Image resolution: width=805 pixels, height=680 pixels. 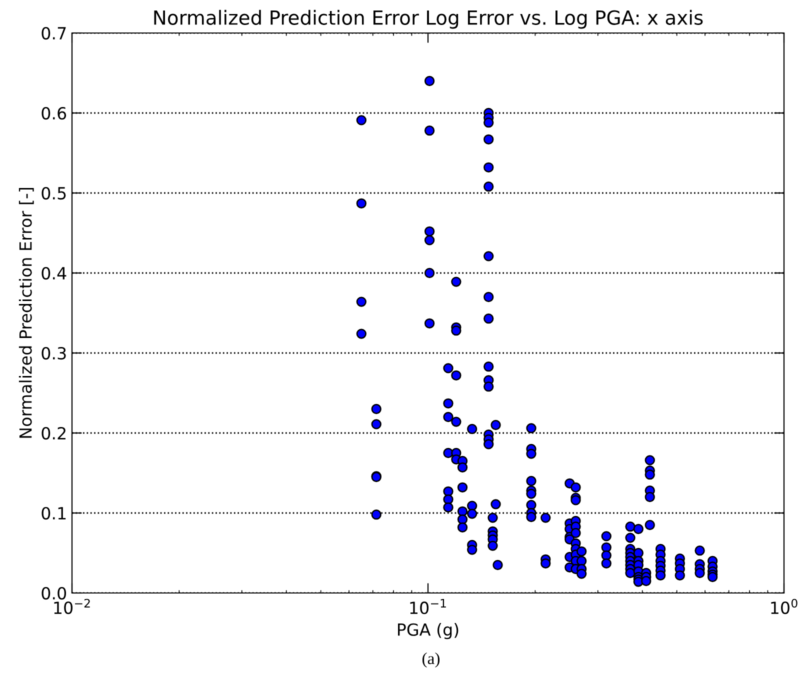 What do you see at coordinates (54, 113) in the screenshot?
I see `y-tick-label: 0.6` at bounding box center [54, 113].